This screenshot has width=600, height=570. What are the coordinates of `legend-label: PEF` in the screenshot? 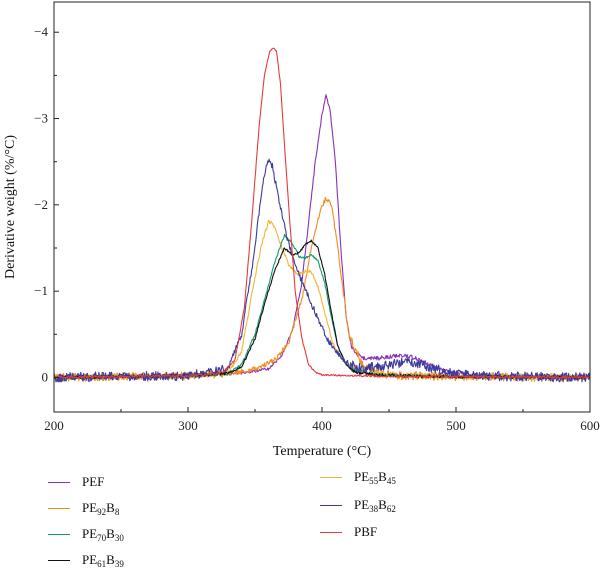 It's located at (93, 481).